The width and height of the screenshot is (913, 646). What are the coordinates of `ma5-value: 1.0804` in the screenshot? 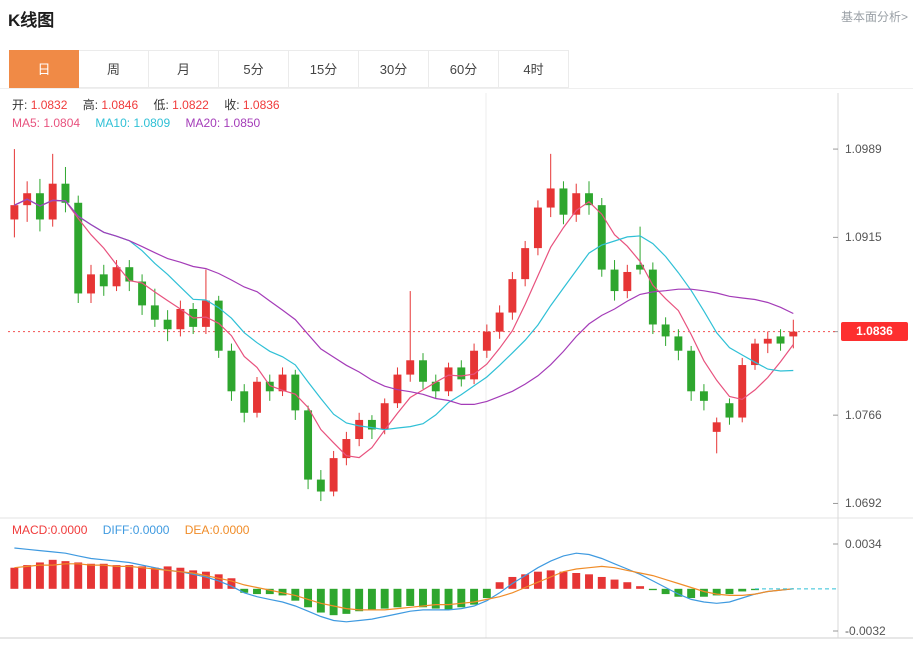 It's located at (62, 123).